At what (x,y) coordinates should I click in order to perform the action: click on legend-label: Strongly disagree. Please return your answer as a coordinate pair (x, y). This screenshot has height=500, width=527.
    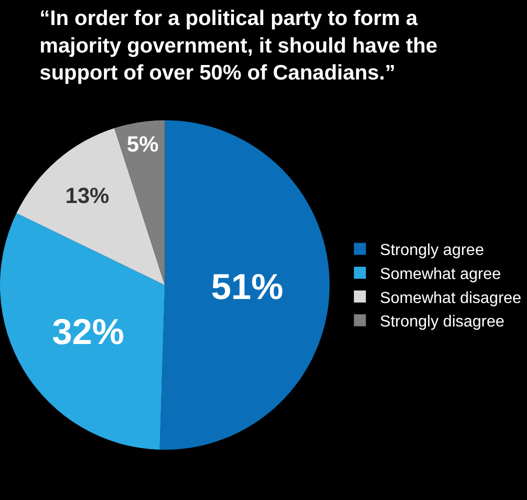
    Looking at the image, I should click on (442, 322).